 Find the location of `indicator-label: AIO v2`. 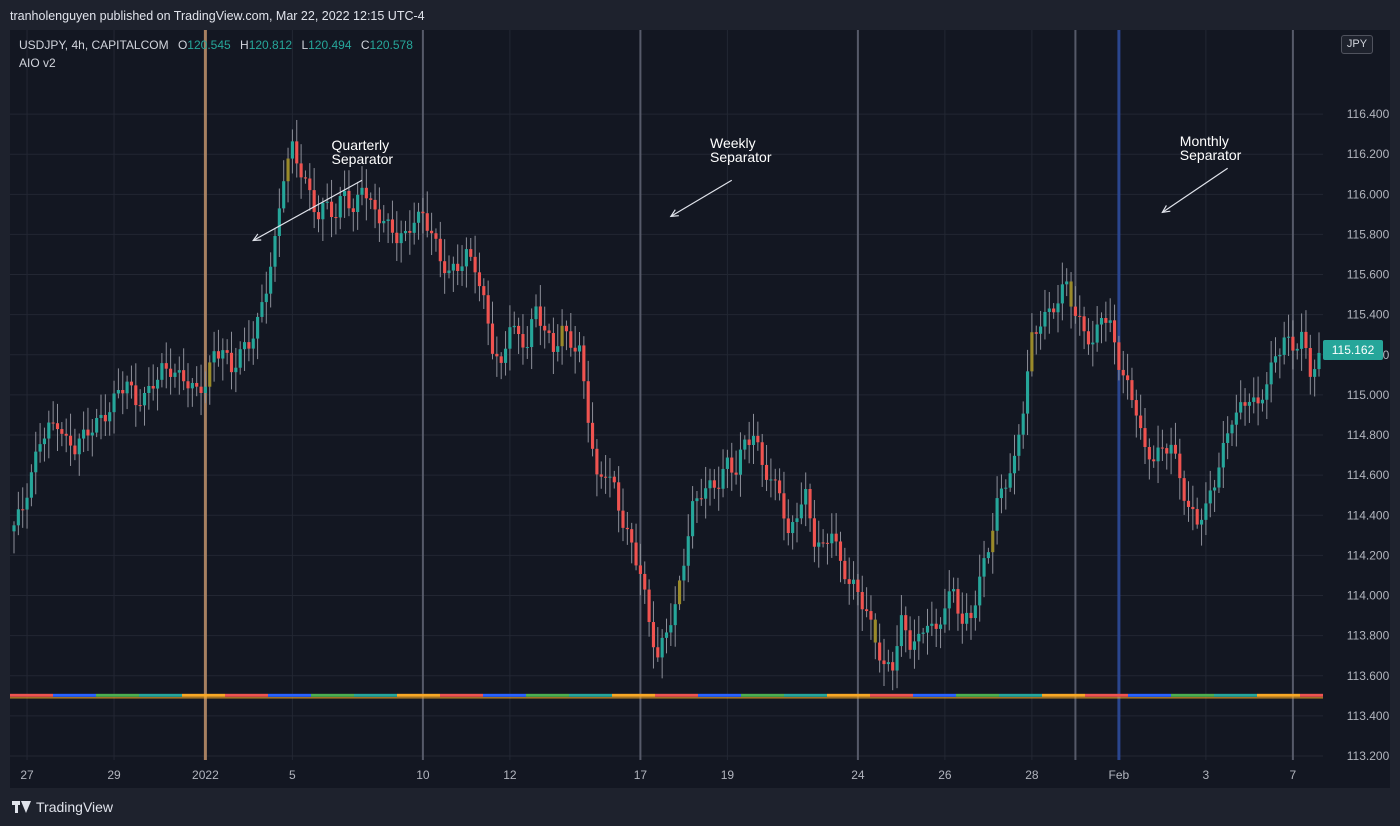

indicator-label: AIO v2 is located at coordinates (37, 63).